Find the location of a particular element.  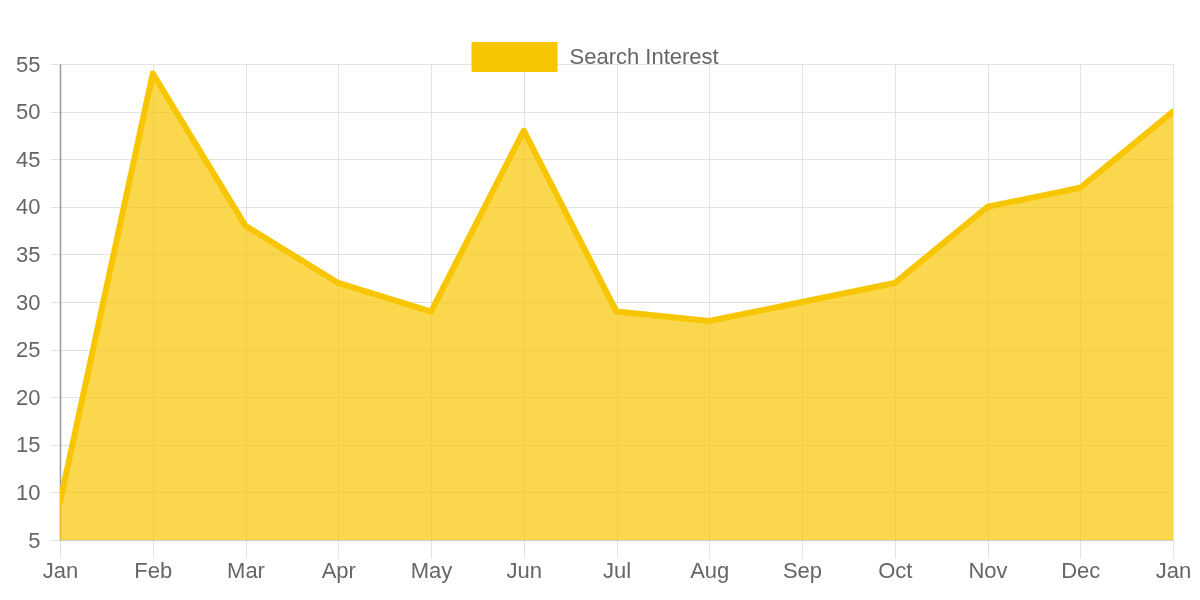

y-tick-label: 10 is located at coordinates (28, 492).